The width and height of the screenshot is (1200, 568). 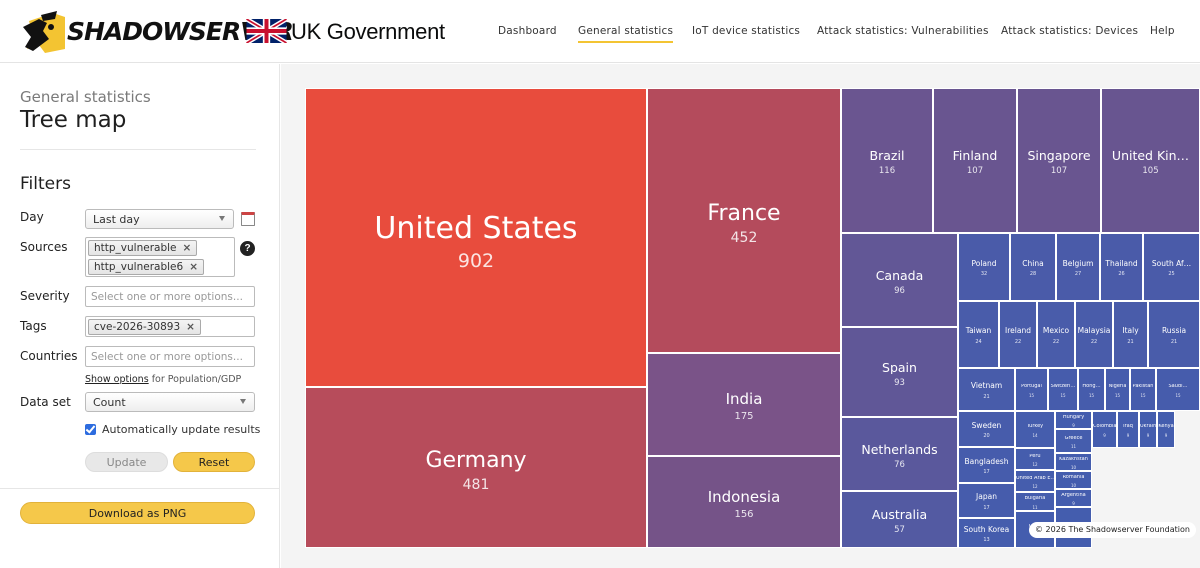 I want to click on treemap-cell: Russia 21, so click(x=1174, y=334).